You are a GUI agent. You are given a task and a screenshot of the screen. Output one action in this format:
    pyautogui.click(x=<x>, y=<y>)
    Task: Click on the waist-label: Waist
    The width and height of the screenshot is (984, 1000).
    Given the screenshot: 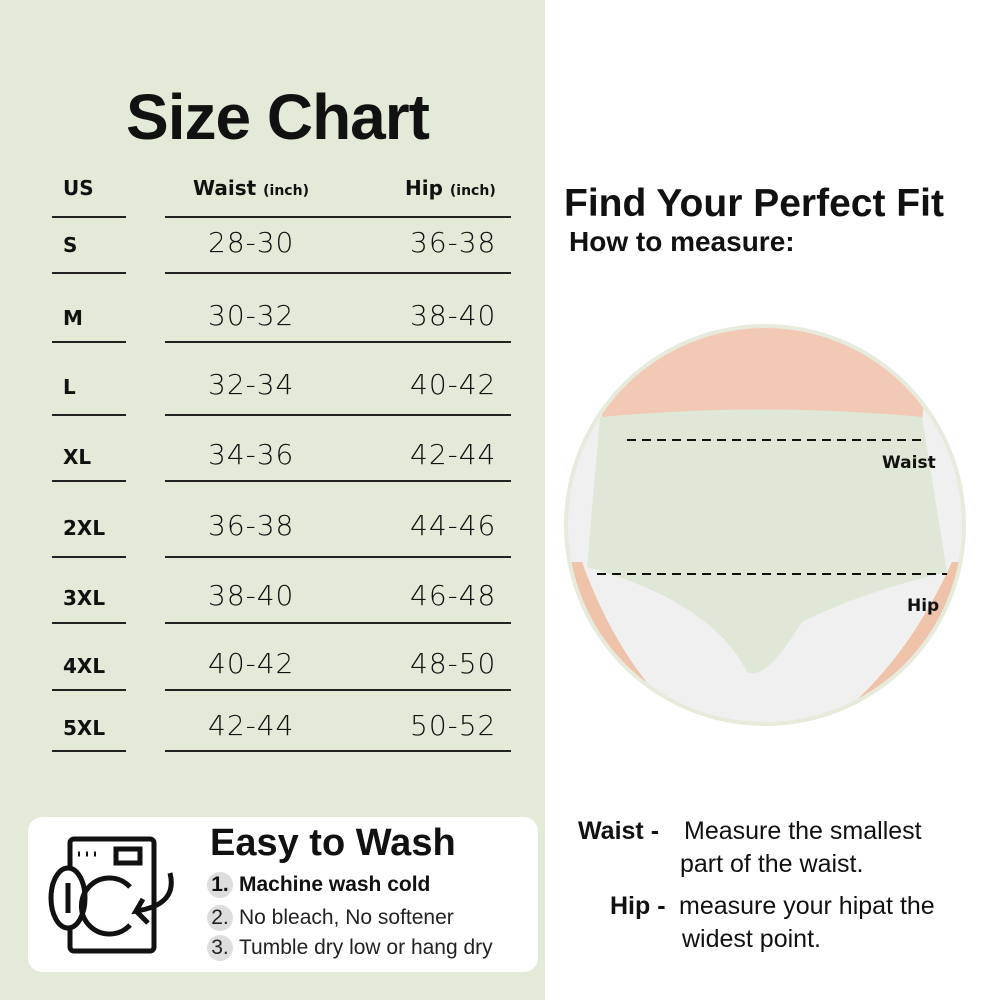 What is the action you would take?
    pyautogui.click(x=909, y=463)
    